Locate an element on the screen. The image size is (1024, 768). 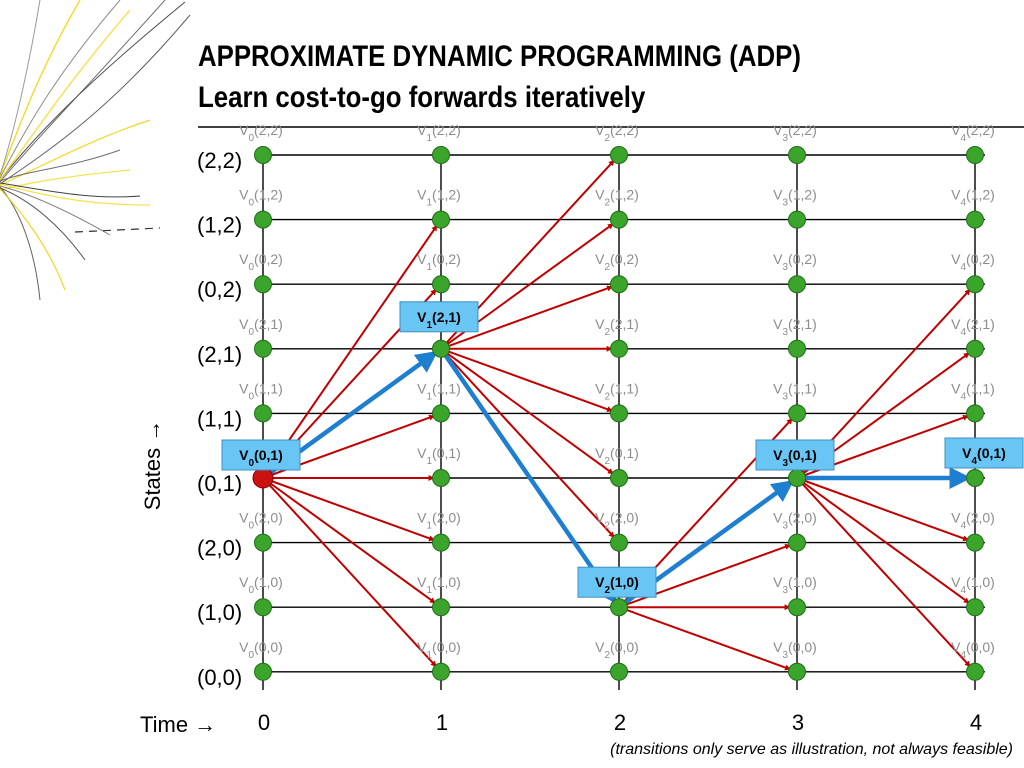
value-label-text: V2(0,0) is located at coordinates (617, 650).